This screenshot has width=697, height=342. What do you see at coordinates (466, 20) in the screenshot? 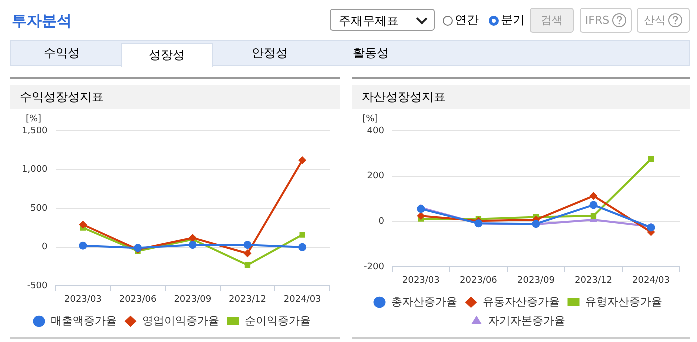
I see `text: 연간` at bounding box center [466, 20].